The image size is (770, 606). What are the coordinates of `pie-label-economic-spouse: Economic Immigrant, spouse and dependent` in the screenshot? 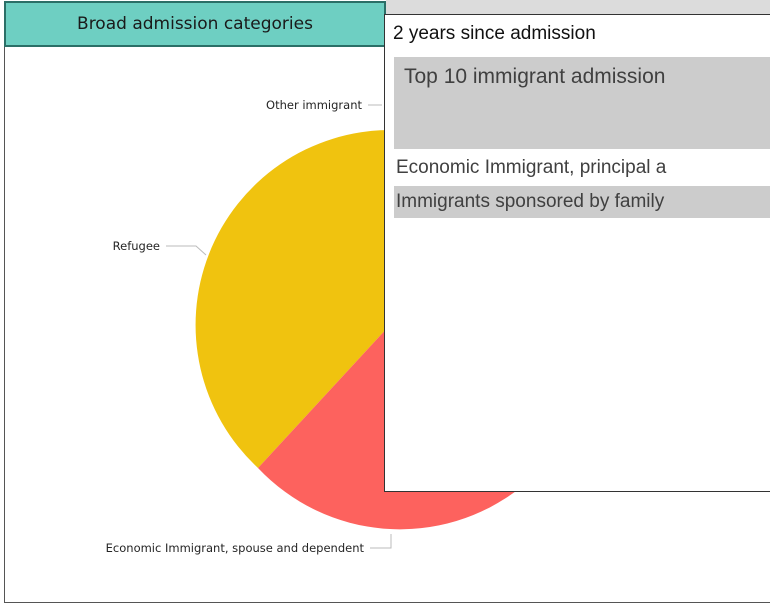 It's located at (235, 548).